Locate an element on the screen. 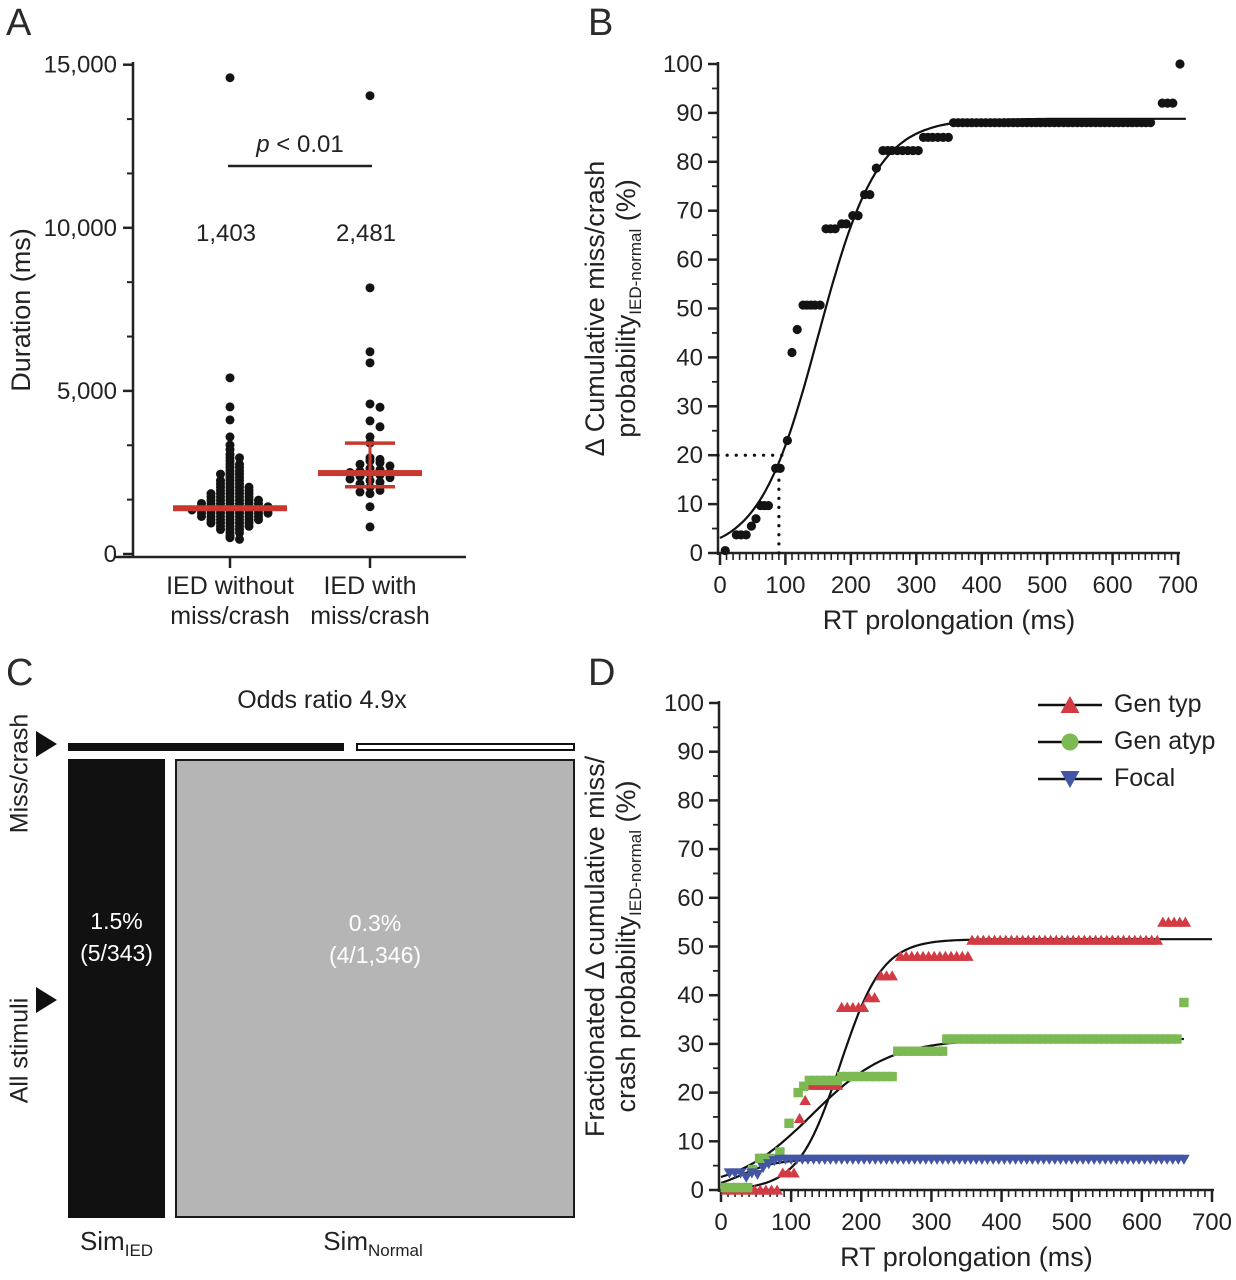 Image resolution: width=1236 pixels, height=1280 pixels. mosaic-cell-sim-ied: 1.5% (5/343) is located at coordinates (116, 988).